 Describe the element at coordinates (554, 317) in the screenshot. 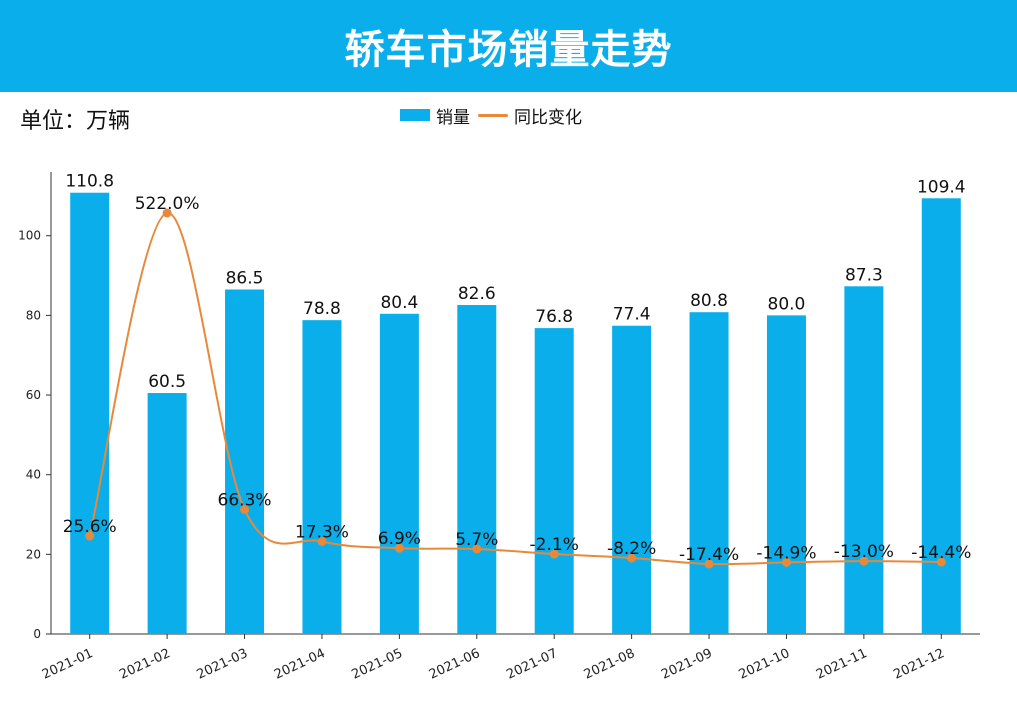

I see `bar-value-label: 76.8` at that location.